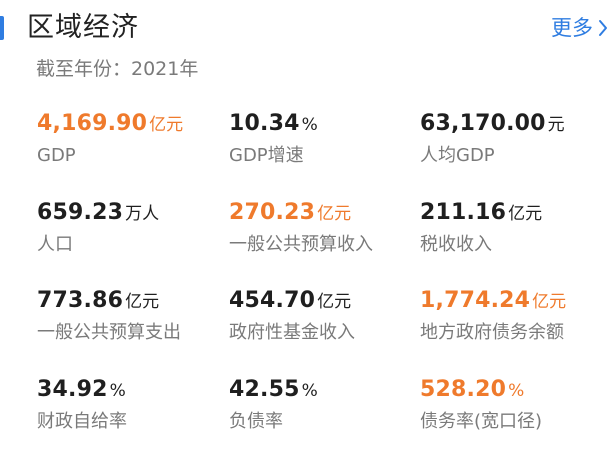  I want to click on metric-value: 454.70 亿元, so click(321, 301).